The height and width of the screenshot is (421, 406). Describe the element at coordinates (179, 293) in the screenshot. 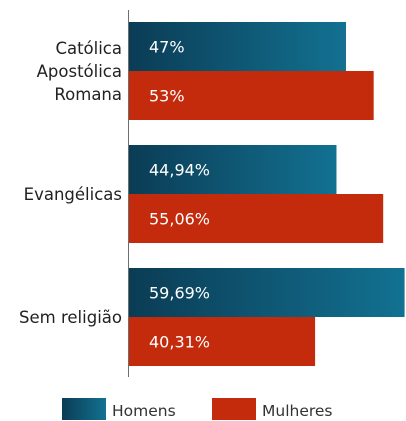

I see `data-label-men-2: 59,69%` at that location.